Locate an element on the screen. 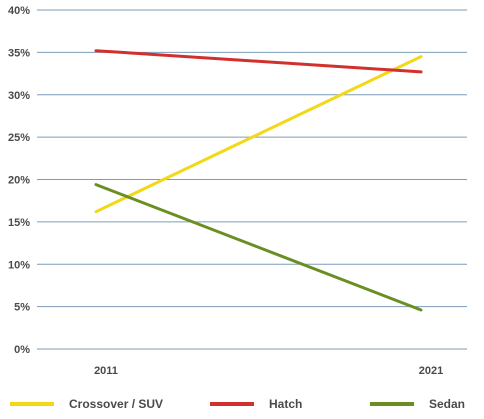 This screenshot has height=419, width=484. y-tick-label: 20% is located at coordinates (19, 181).